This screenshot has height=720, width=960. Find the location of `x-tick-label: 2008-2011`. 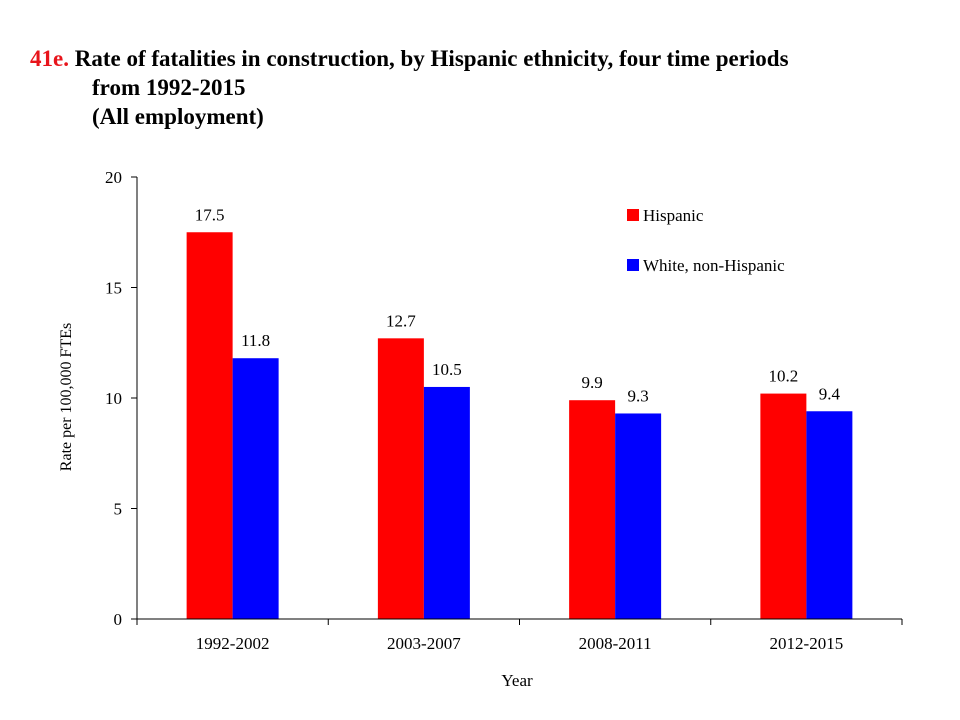

x-tick-label: 2008-2011 is located at coordinates (615, 643).